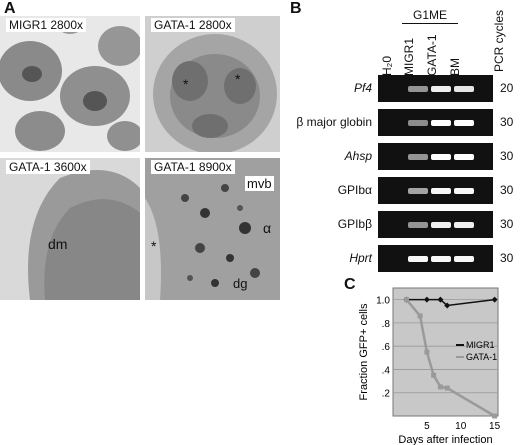 The image size is (520, 445). Describe the element at coordinates (386, 324) in the screenshot. I see `y-tick-label: .8` at that location.